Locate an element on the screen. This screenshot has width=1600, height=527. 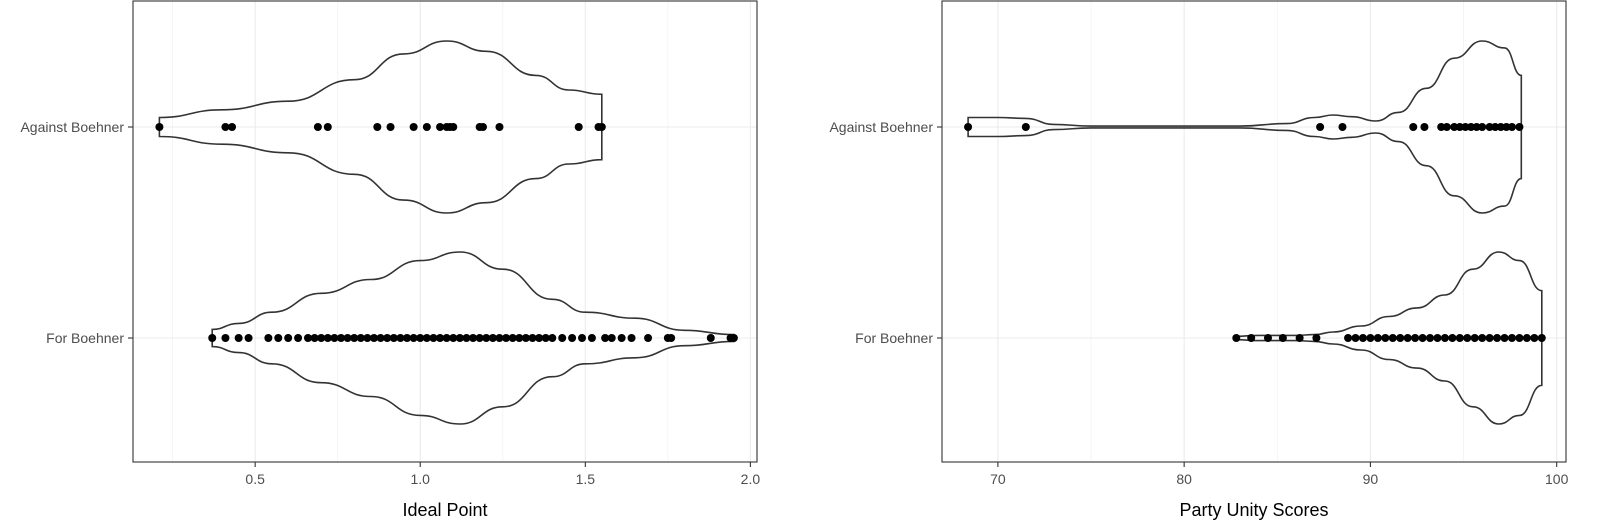
x-tick-label: 1.0 is located at coordinates (421, 479).